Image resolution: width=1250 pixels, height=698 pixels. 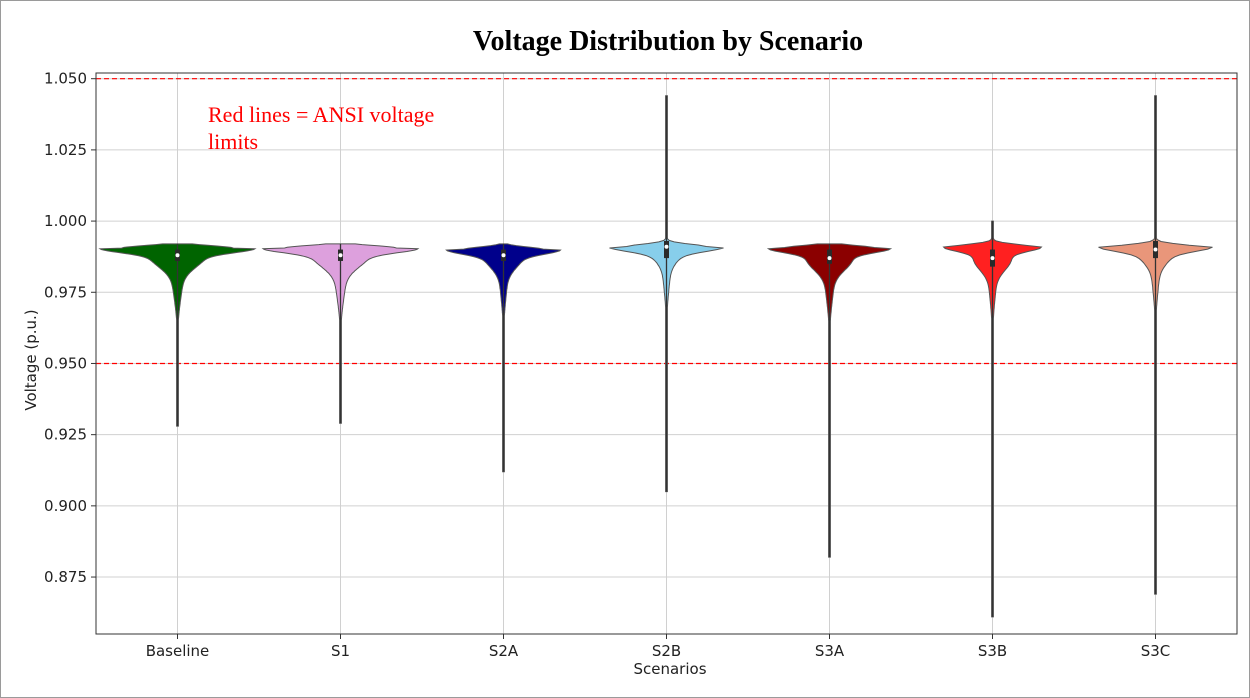 What do you see at coordinates (666, 294) in the screenshot?
I see `violin-s2b` at bounding box center [666, 294].